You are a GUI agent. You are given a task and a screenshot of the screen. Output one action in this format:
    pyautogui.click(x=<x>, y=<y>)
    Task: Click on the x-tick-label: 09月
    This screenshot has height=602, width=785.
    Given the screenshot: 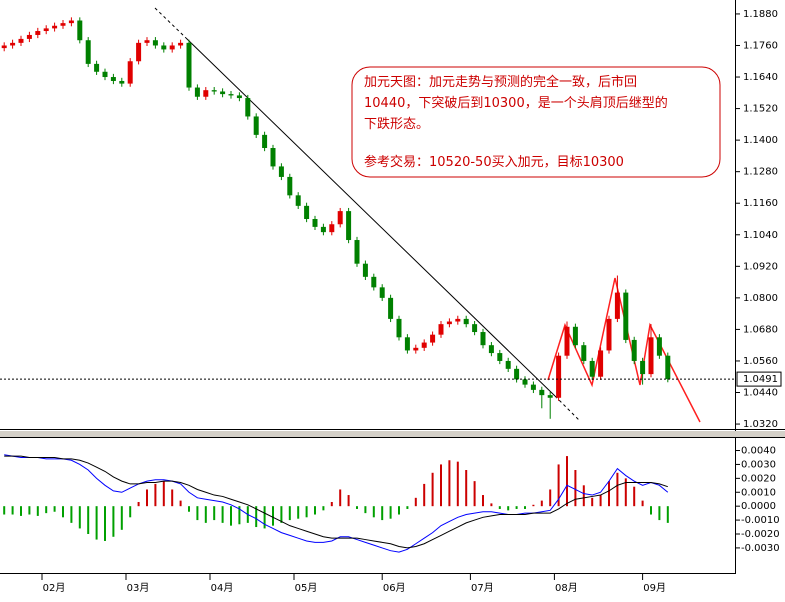 What is the action you would take?
    pyautogui.click(x=654, y=588)
    